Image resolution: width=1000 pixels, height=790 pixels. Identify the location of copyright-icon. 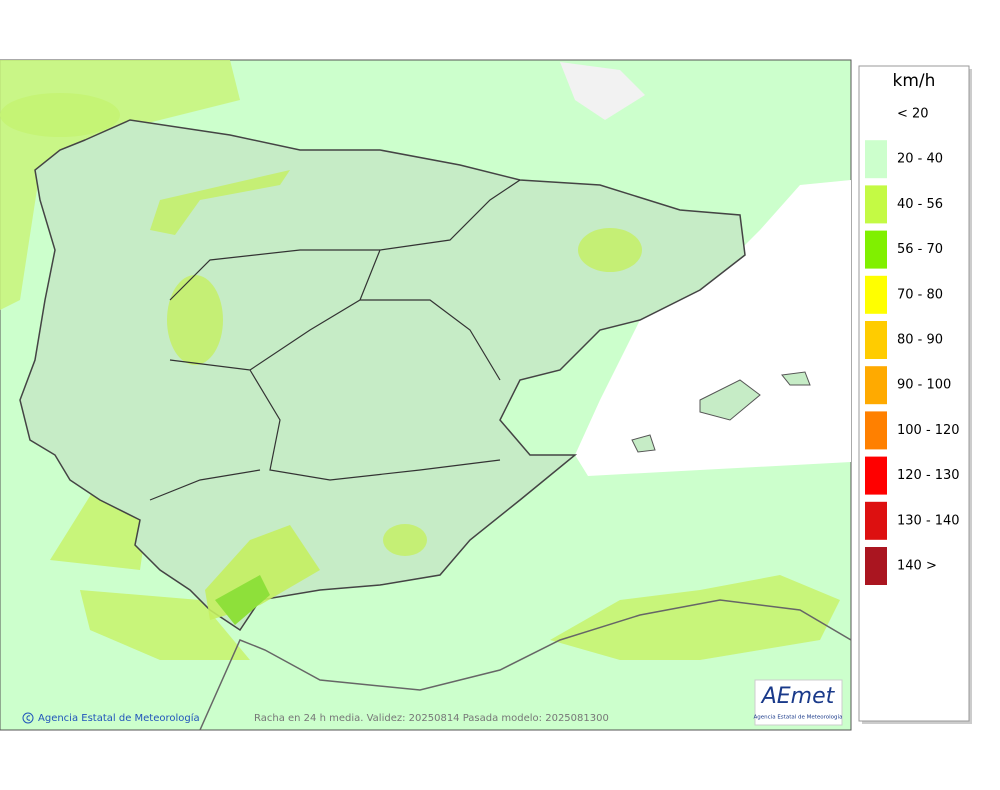
(28, 718).